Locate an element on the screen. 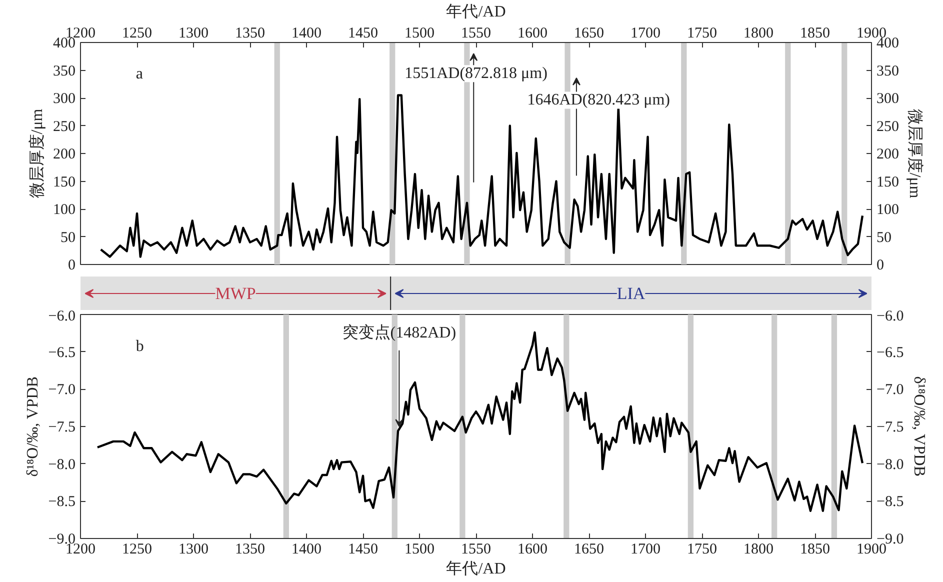 The height and width of the screenshot is (582, 943). annotation: 突变点(1482AD) is located at coordinates (399, 332).